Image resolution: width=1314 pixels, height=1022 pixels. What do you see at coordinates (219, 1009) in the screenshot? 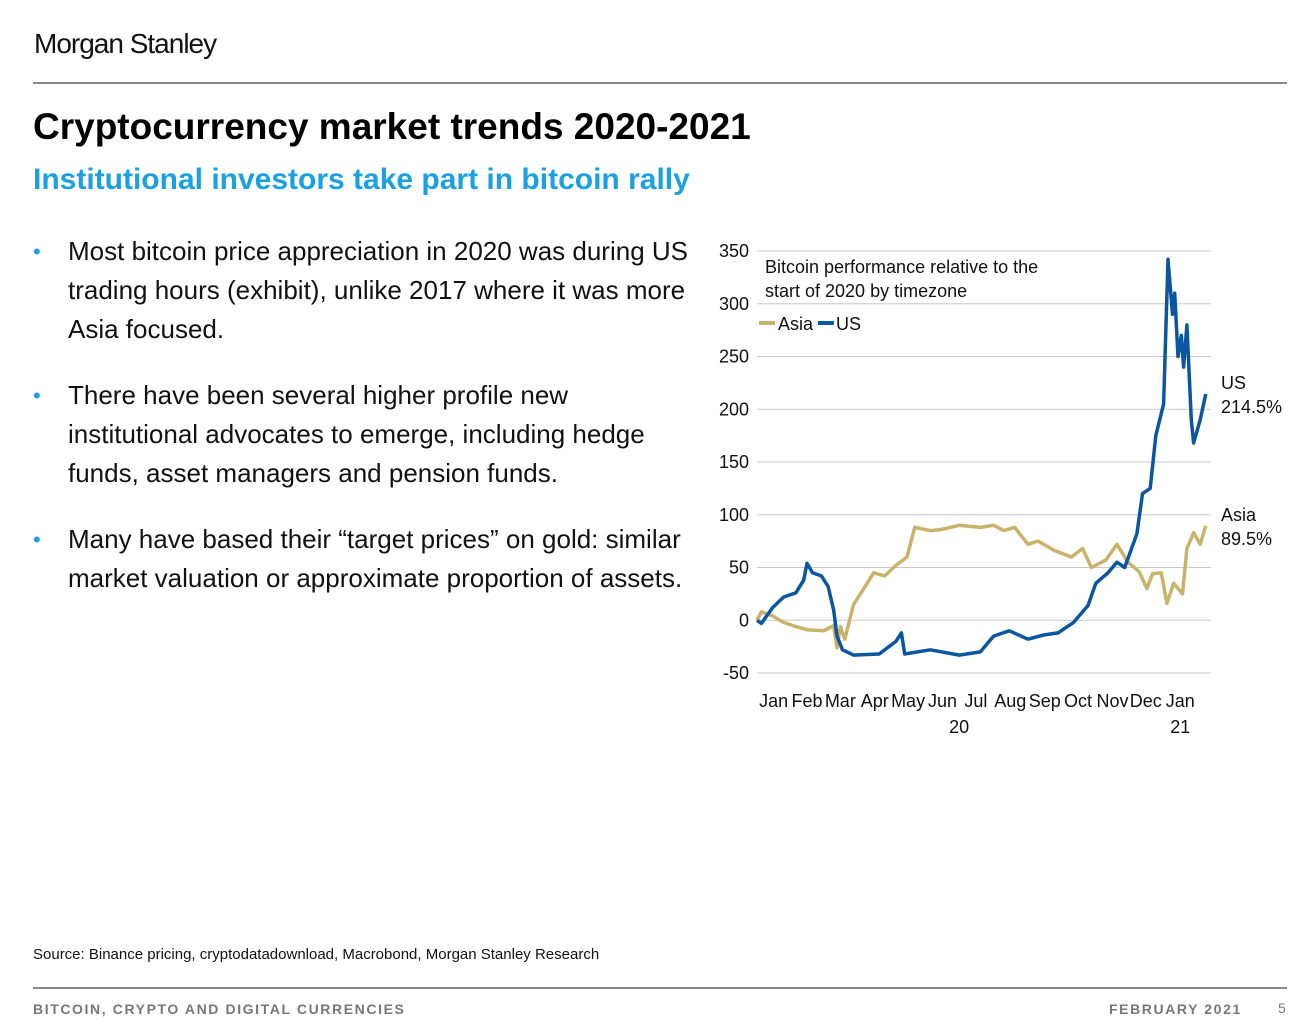
I see `footer-section: BITCOIN, CRYPTO AND DIGITAL CURRENCIES` at bounding box center [219, 1009].